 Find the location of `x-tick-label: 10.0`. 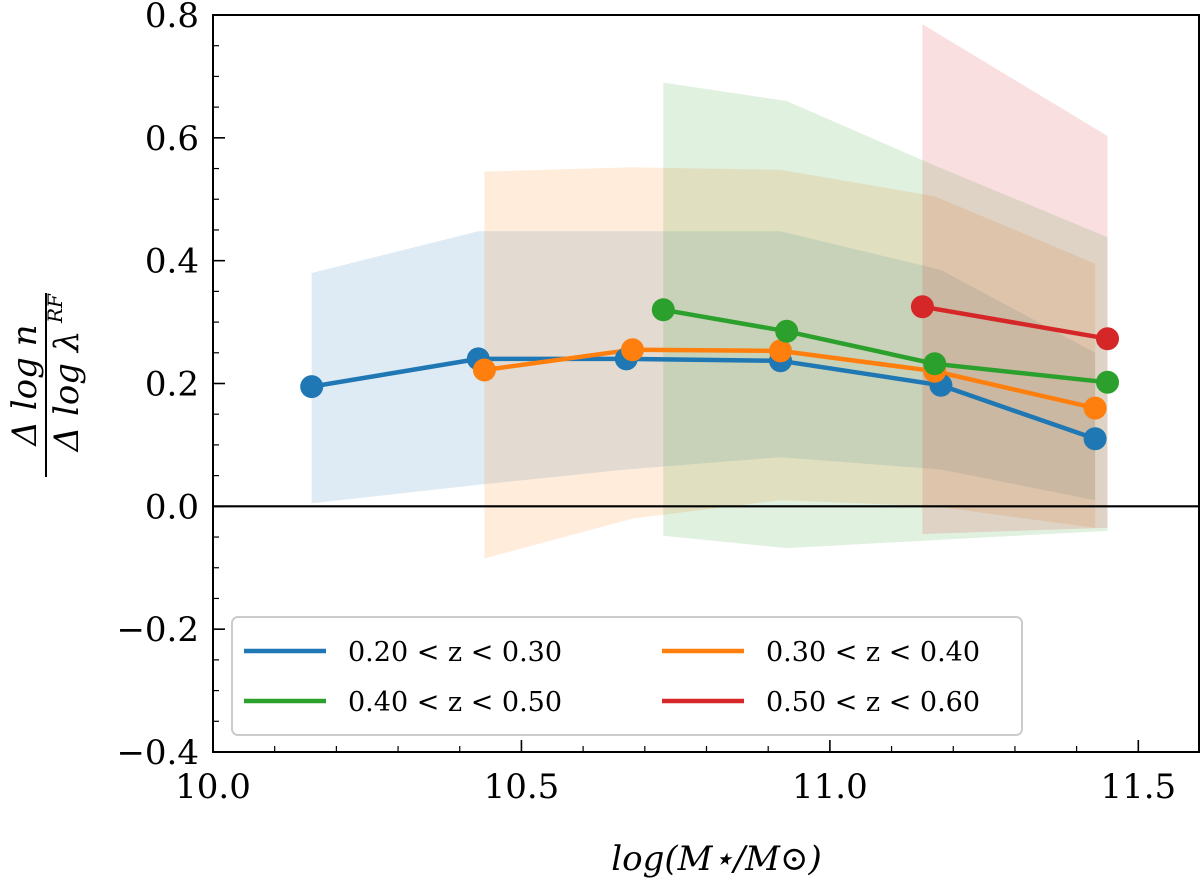

x-tick-label: 10.0 is located at coordinates (213, 787).